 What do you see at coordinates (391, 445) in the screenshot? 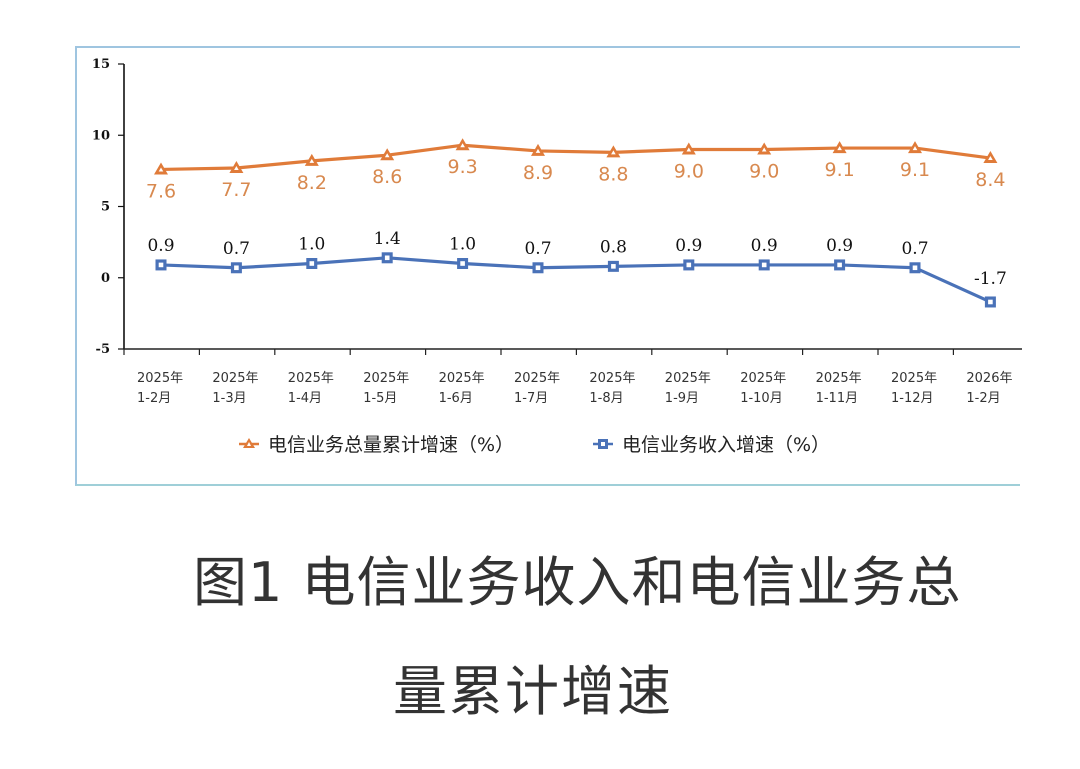
I see `legend-label: 电信业务总量累计增速（%）` at bounding box center [391, 445].